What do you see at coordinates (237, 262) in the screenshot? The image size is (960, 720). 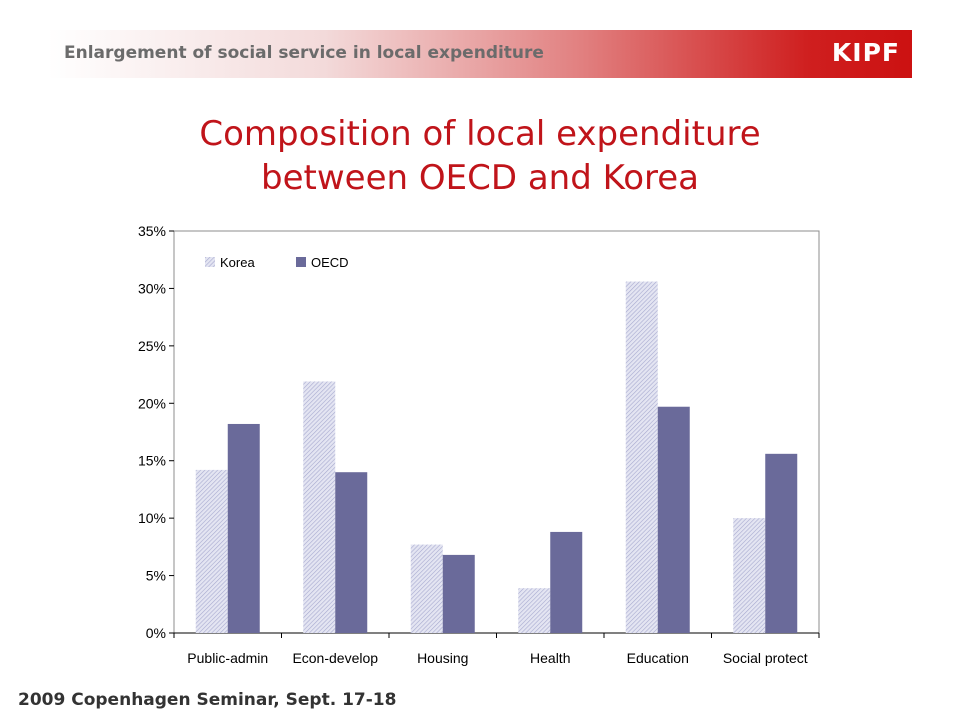 I see `legend-label-korea: Korea` at bounding box center [237, 262].